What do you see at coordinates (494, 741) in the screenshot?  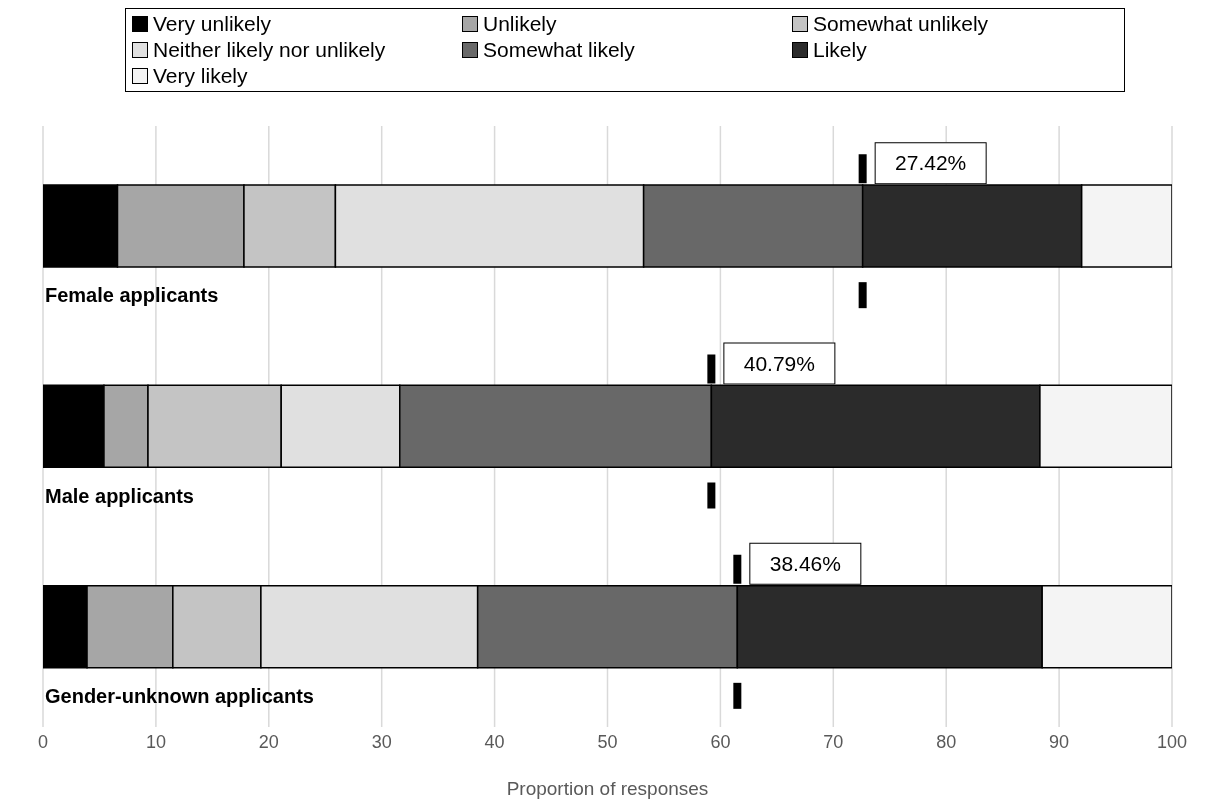 I see `x-tick-label: 40` at bounding box center [494, 741].